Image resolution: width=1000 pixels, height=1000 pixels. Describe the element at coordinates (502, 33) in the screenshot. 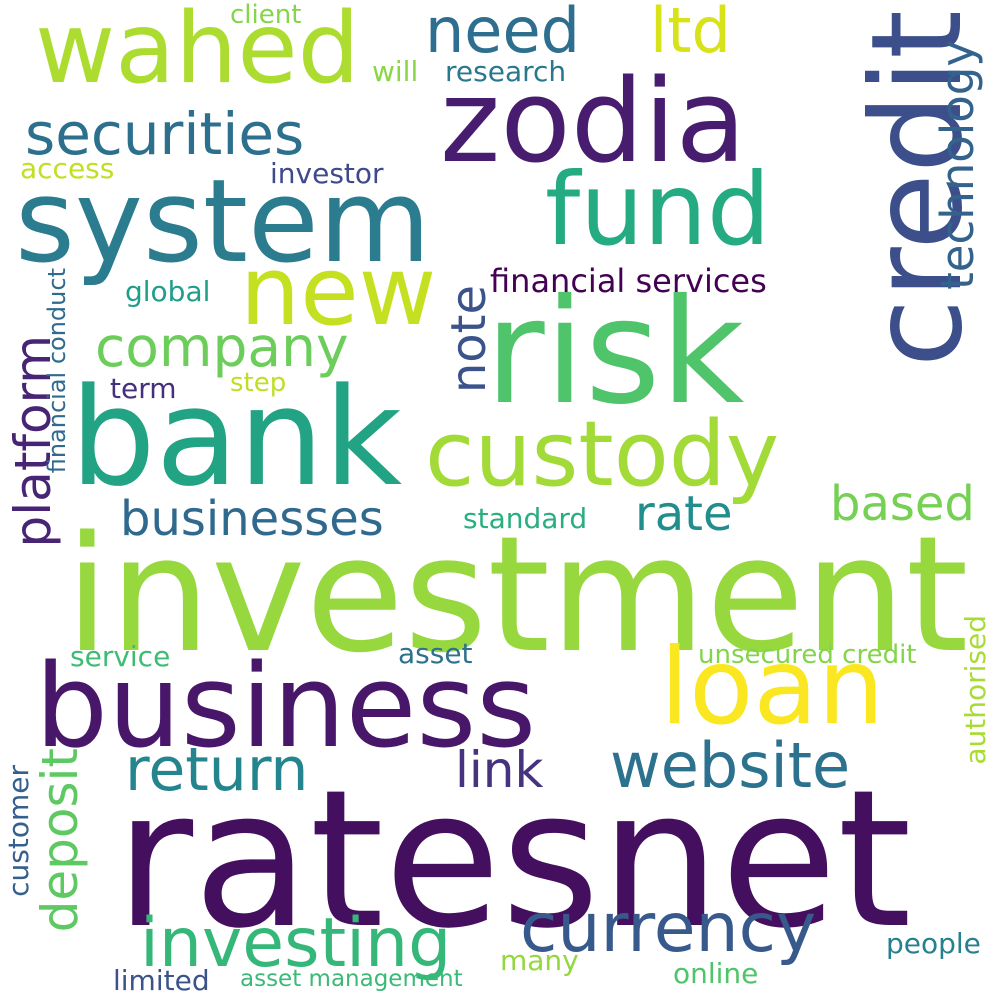

I see `word-need: need` at that location.